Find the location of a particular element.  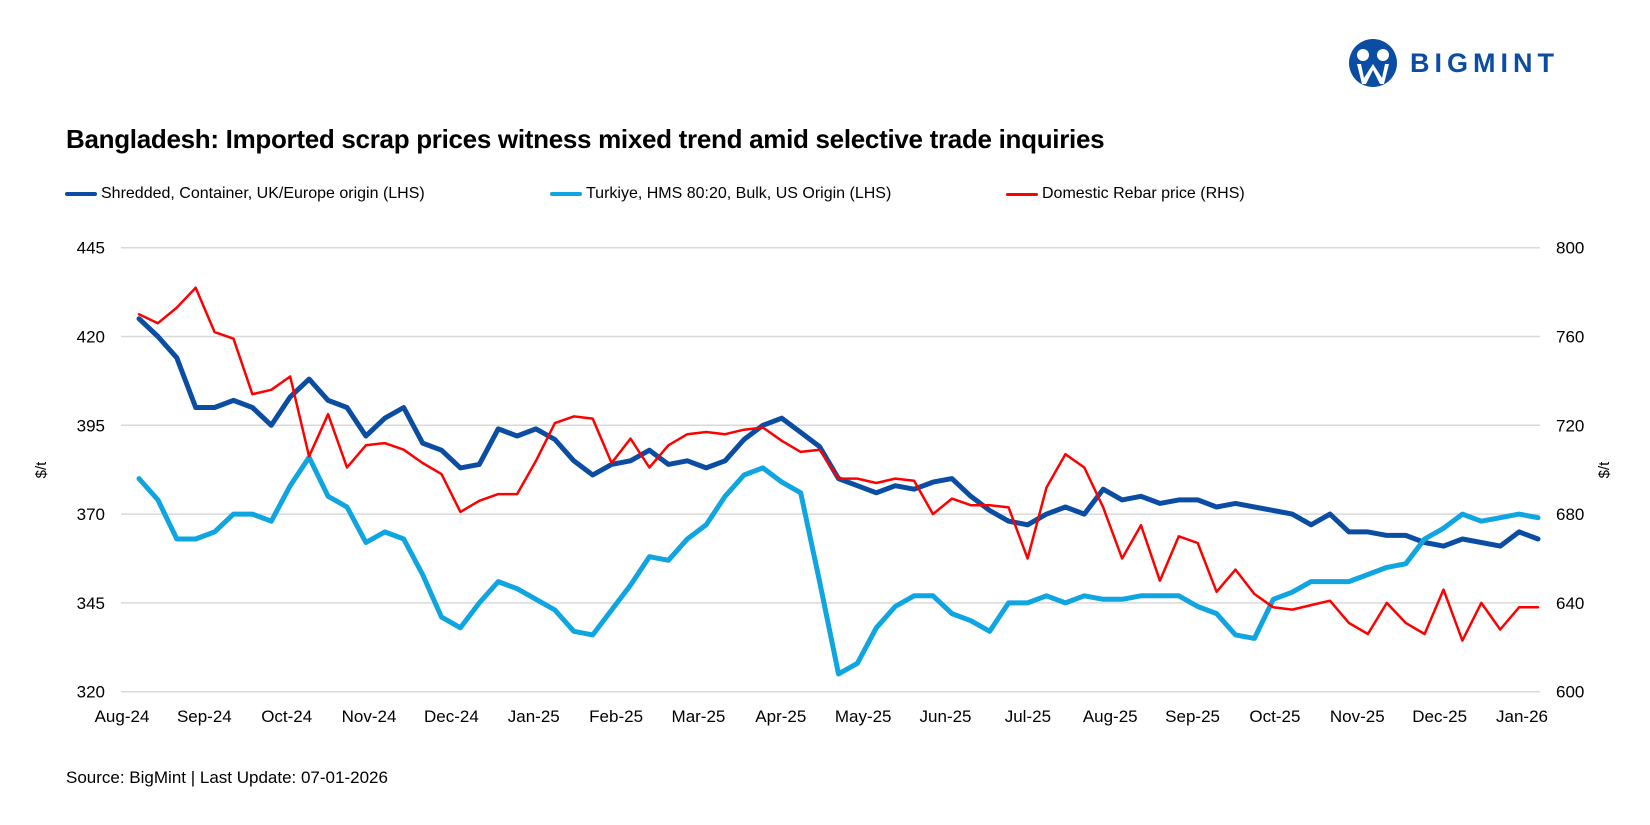

bigmint-logo: BIGMINT is located at coordinates (1453, 63).